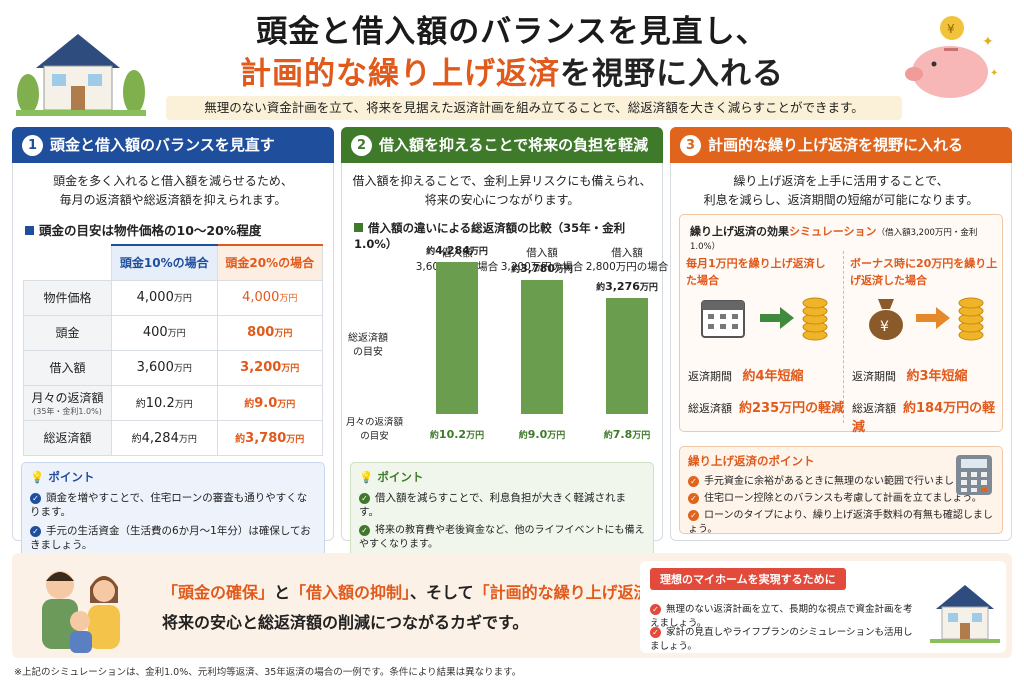  Describe the element at coordinates (490, 236) in the screenshot. I see `section-label: 借入額の違いによる総返済額の比較（35年・金利1.0%）` at that location.